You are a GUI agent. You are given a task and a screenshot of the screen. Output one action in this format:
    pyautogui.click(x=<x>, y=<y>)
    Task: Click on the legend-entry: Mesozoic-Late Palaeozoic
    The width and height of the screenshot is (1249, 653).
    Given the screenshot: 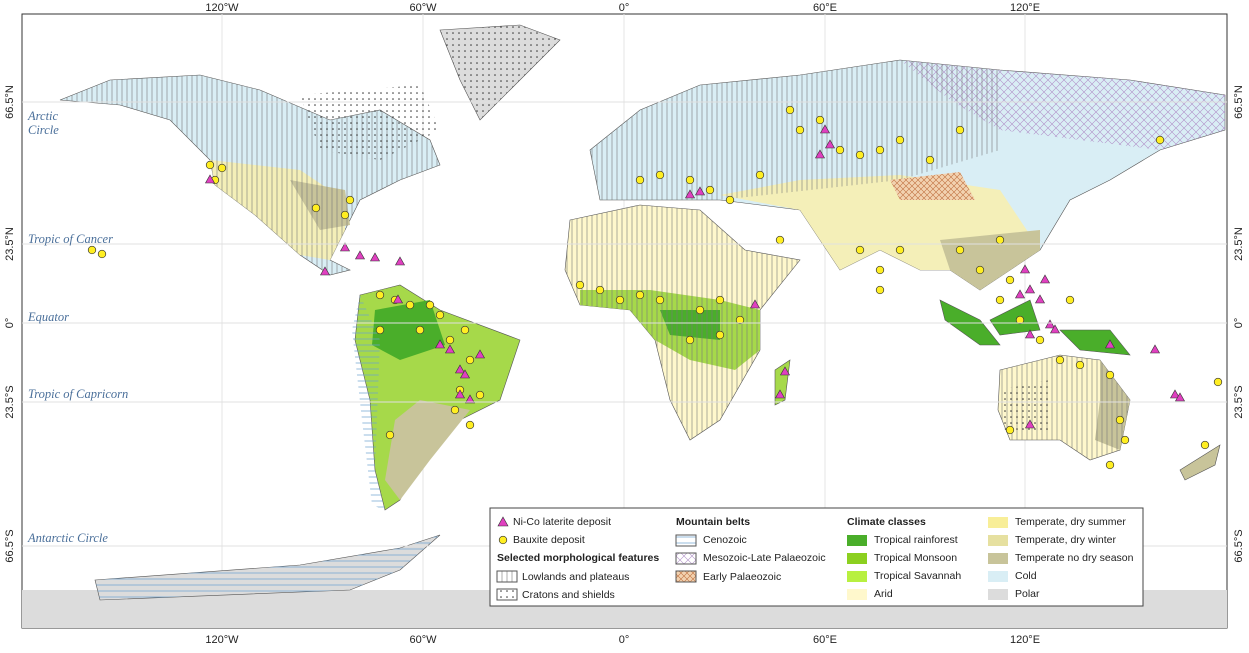 What is the action you would take?
    pyautogui.click(x=764, y=558)
    